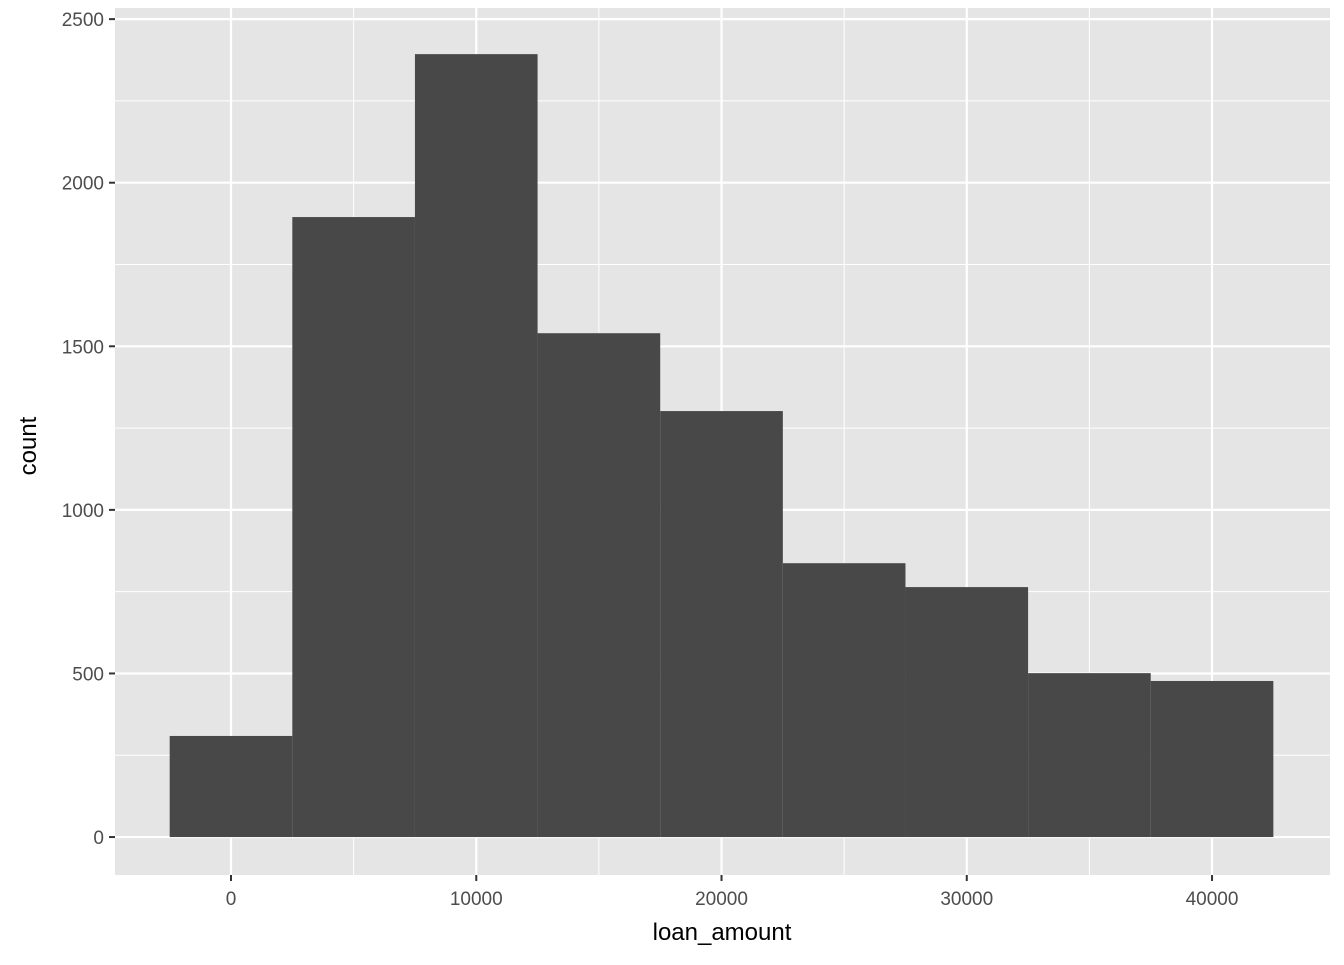  I want to click on y-tick-label: 0, so click(98, 838).